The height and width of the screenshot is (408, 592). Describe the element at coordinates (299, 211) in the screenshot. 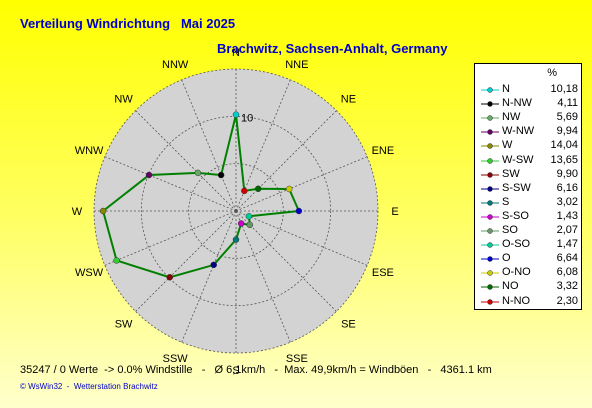

I see `data-point-e` at that location.